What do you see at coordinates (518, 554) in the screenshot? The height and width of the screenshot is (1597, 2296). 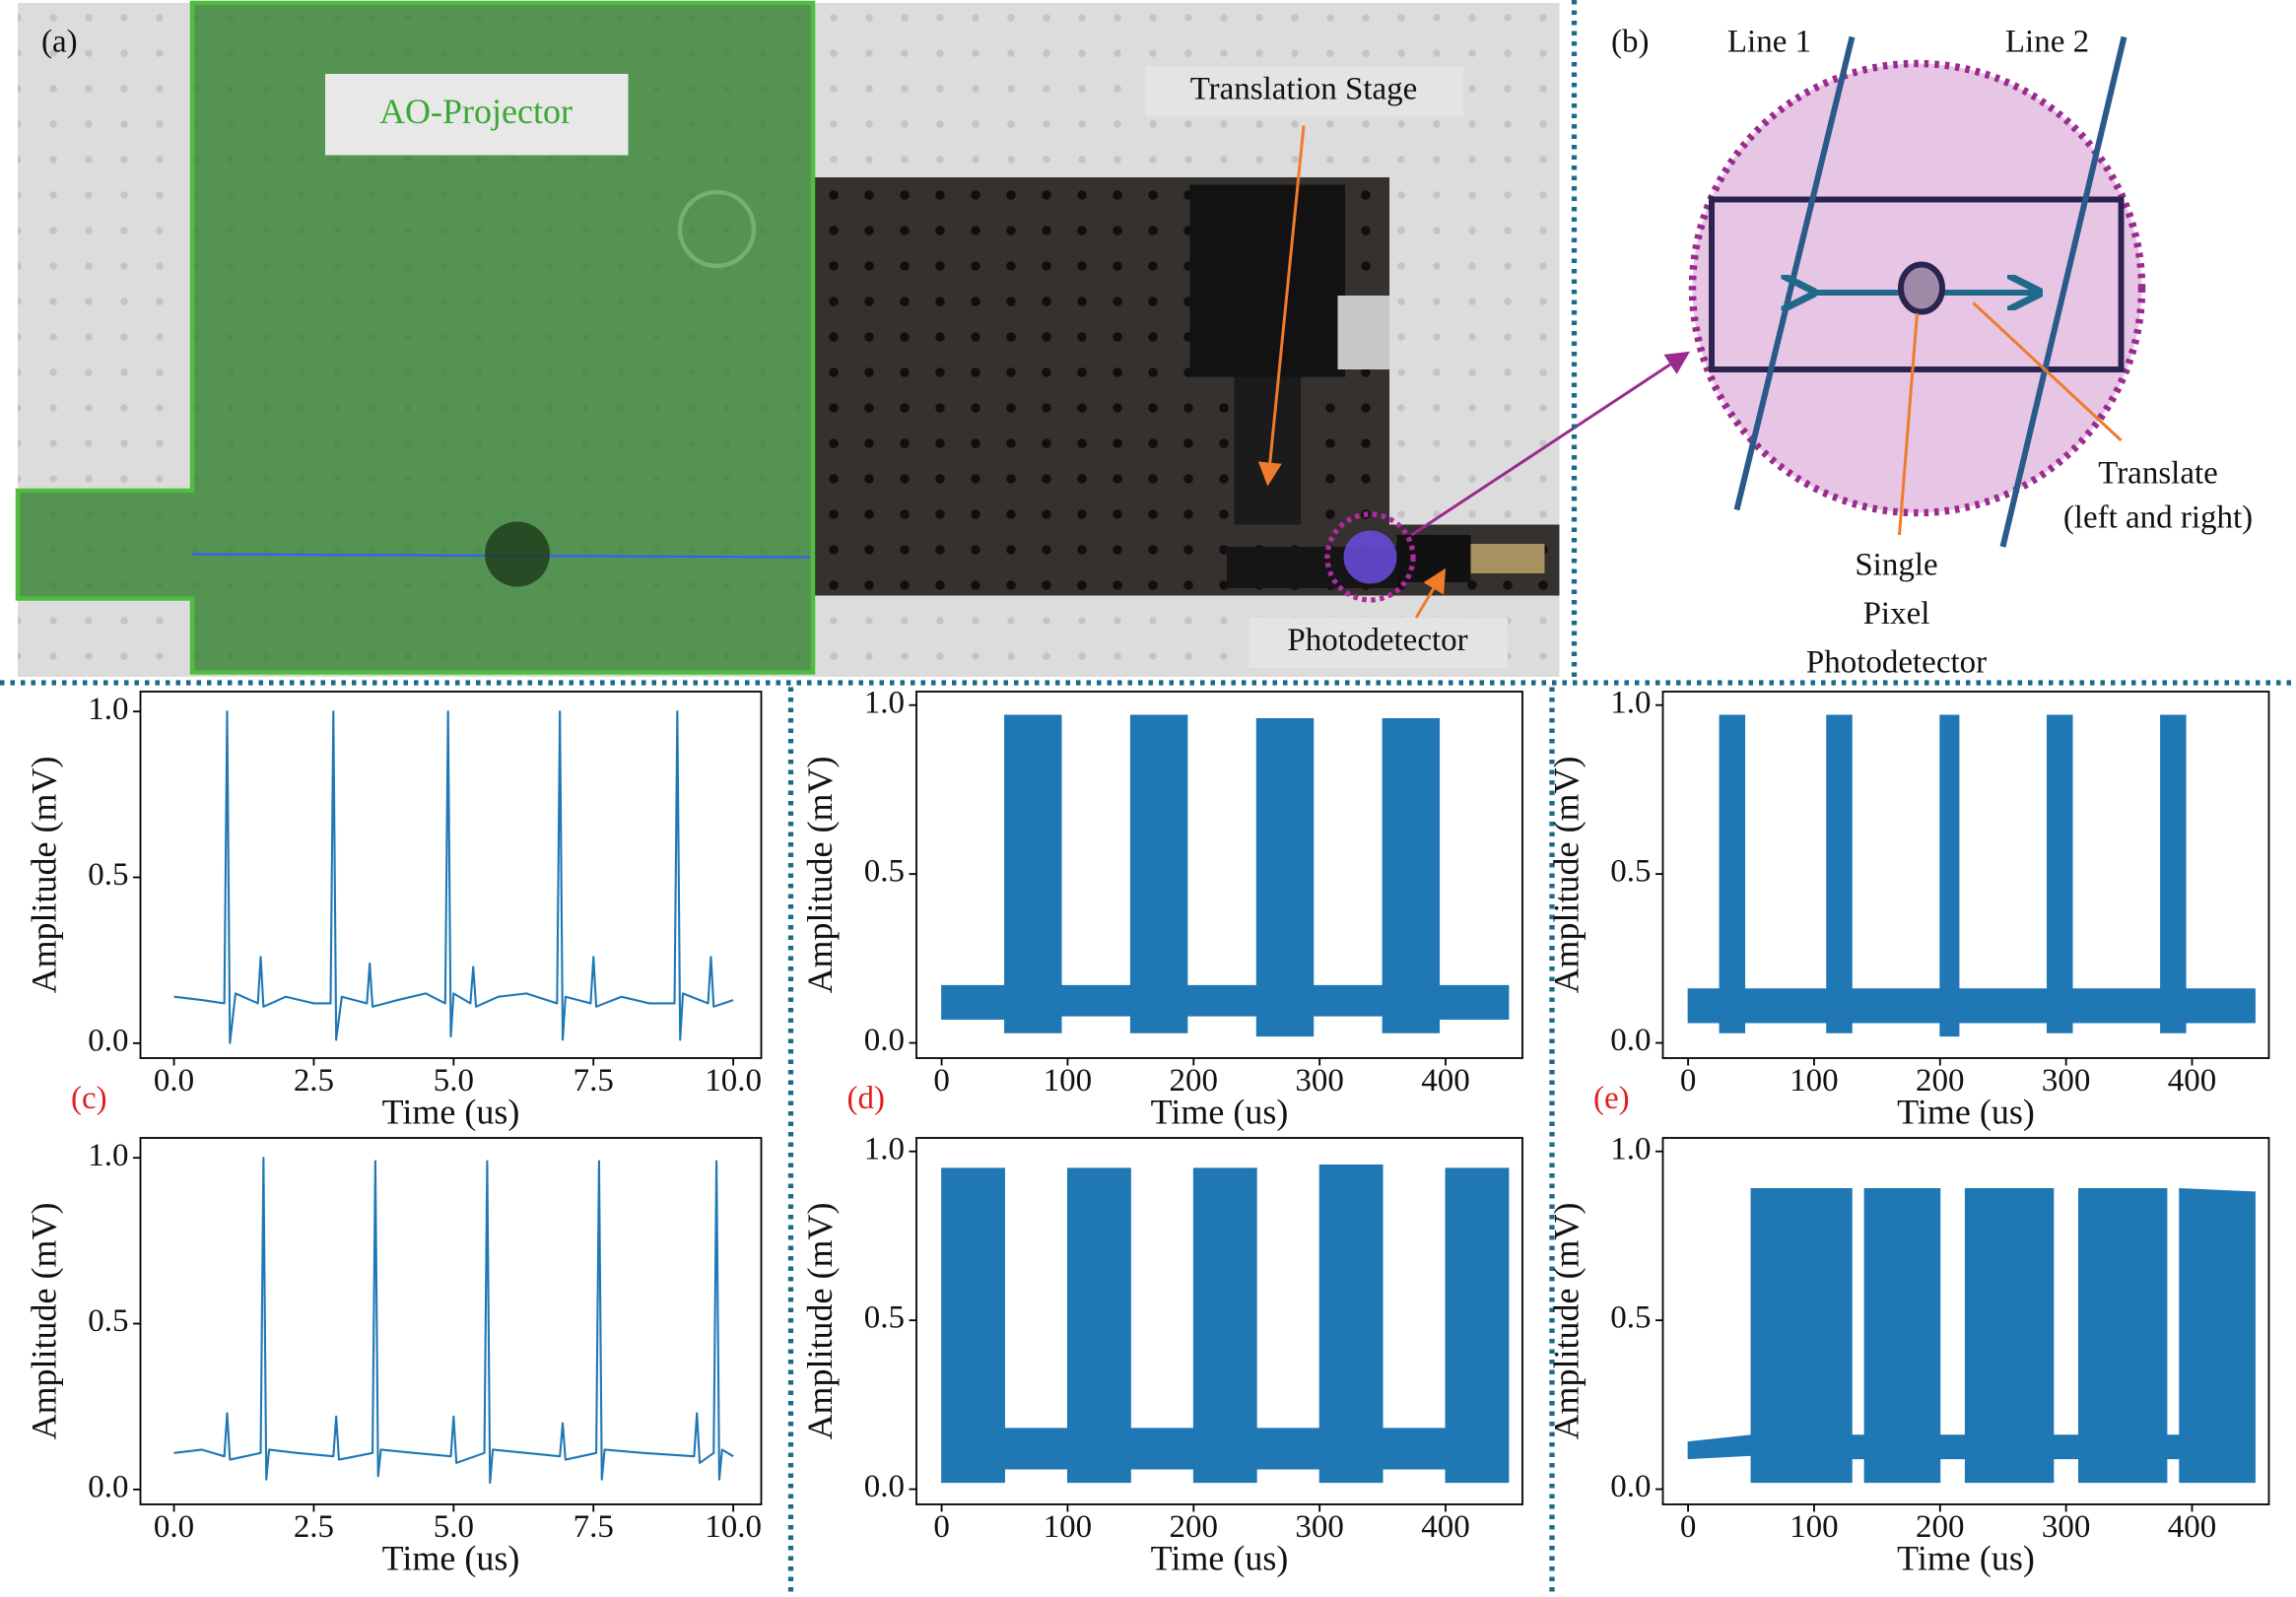 I see `optic` at bounding box center [518, 554].